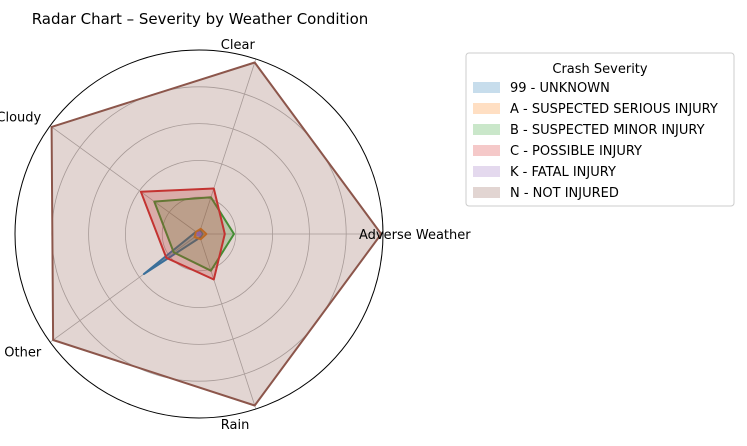  I want to click on legend-label-6: N - NOT INJURED, so click(564, 193).